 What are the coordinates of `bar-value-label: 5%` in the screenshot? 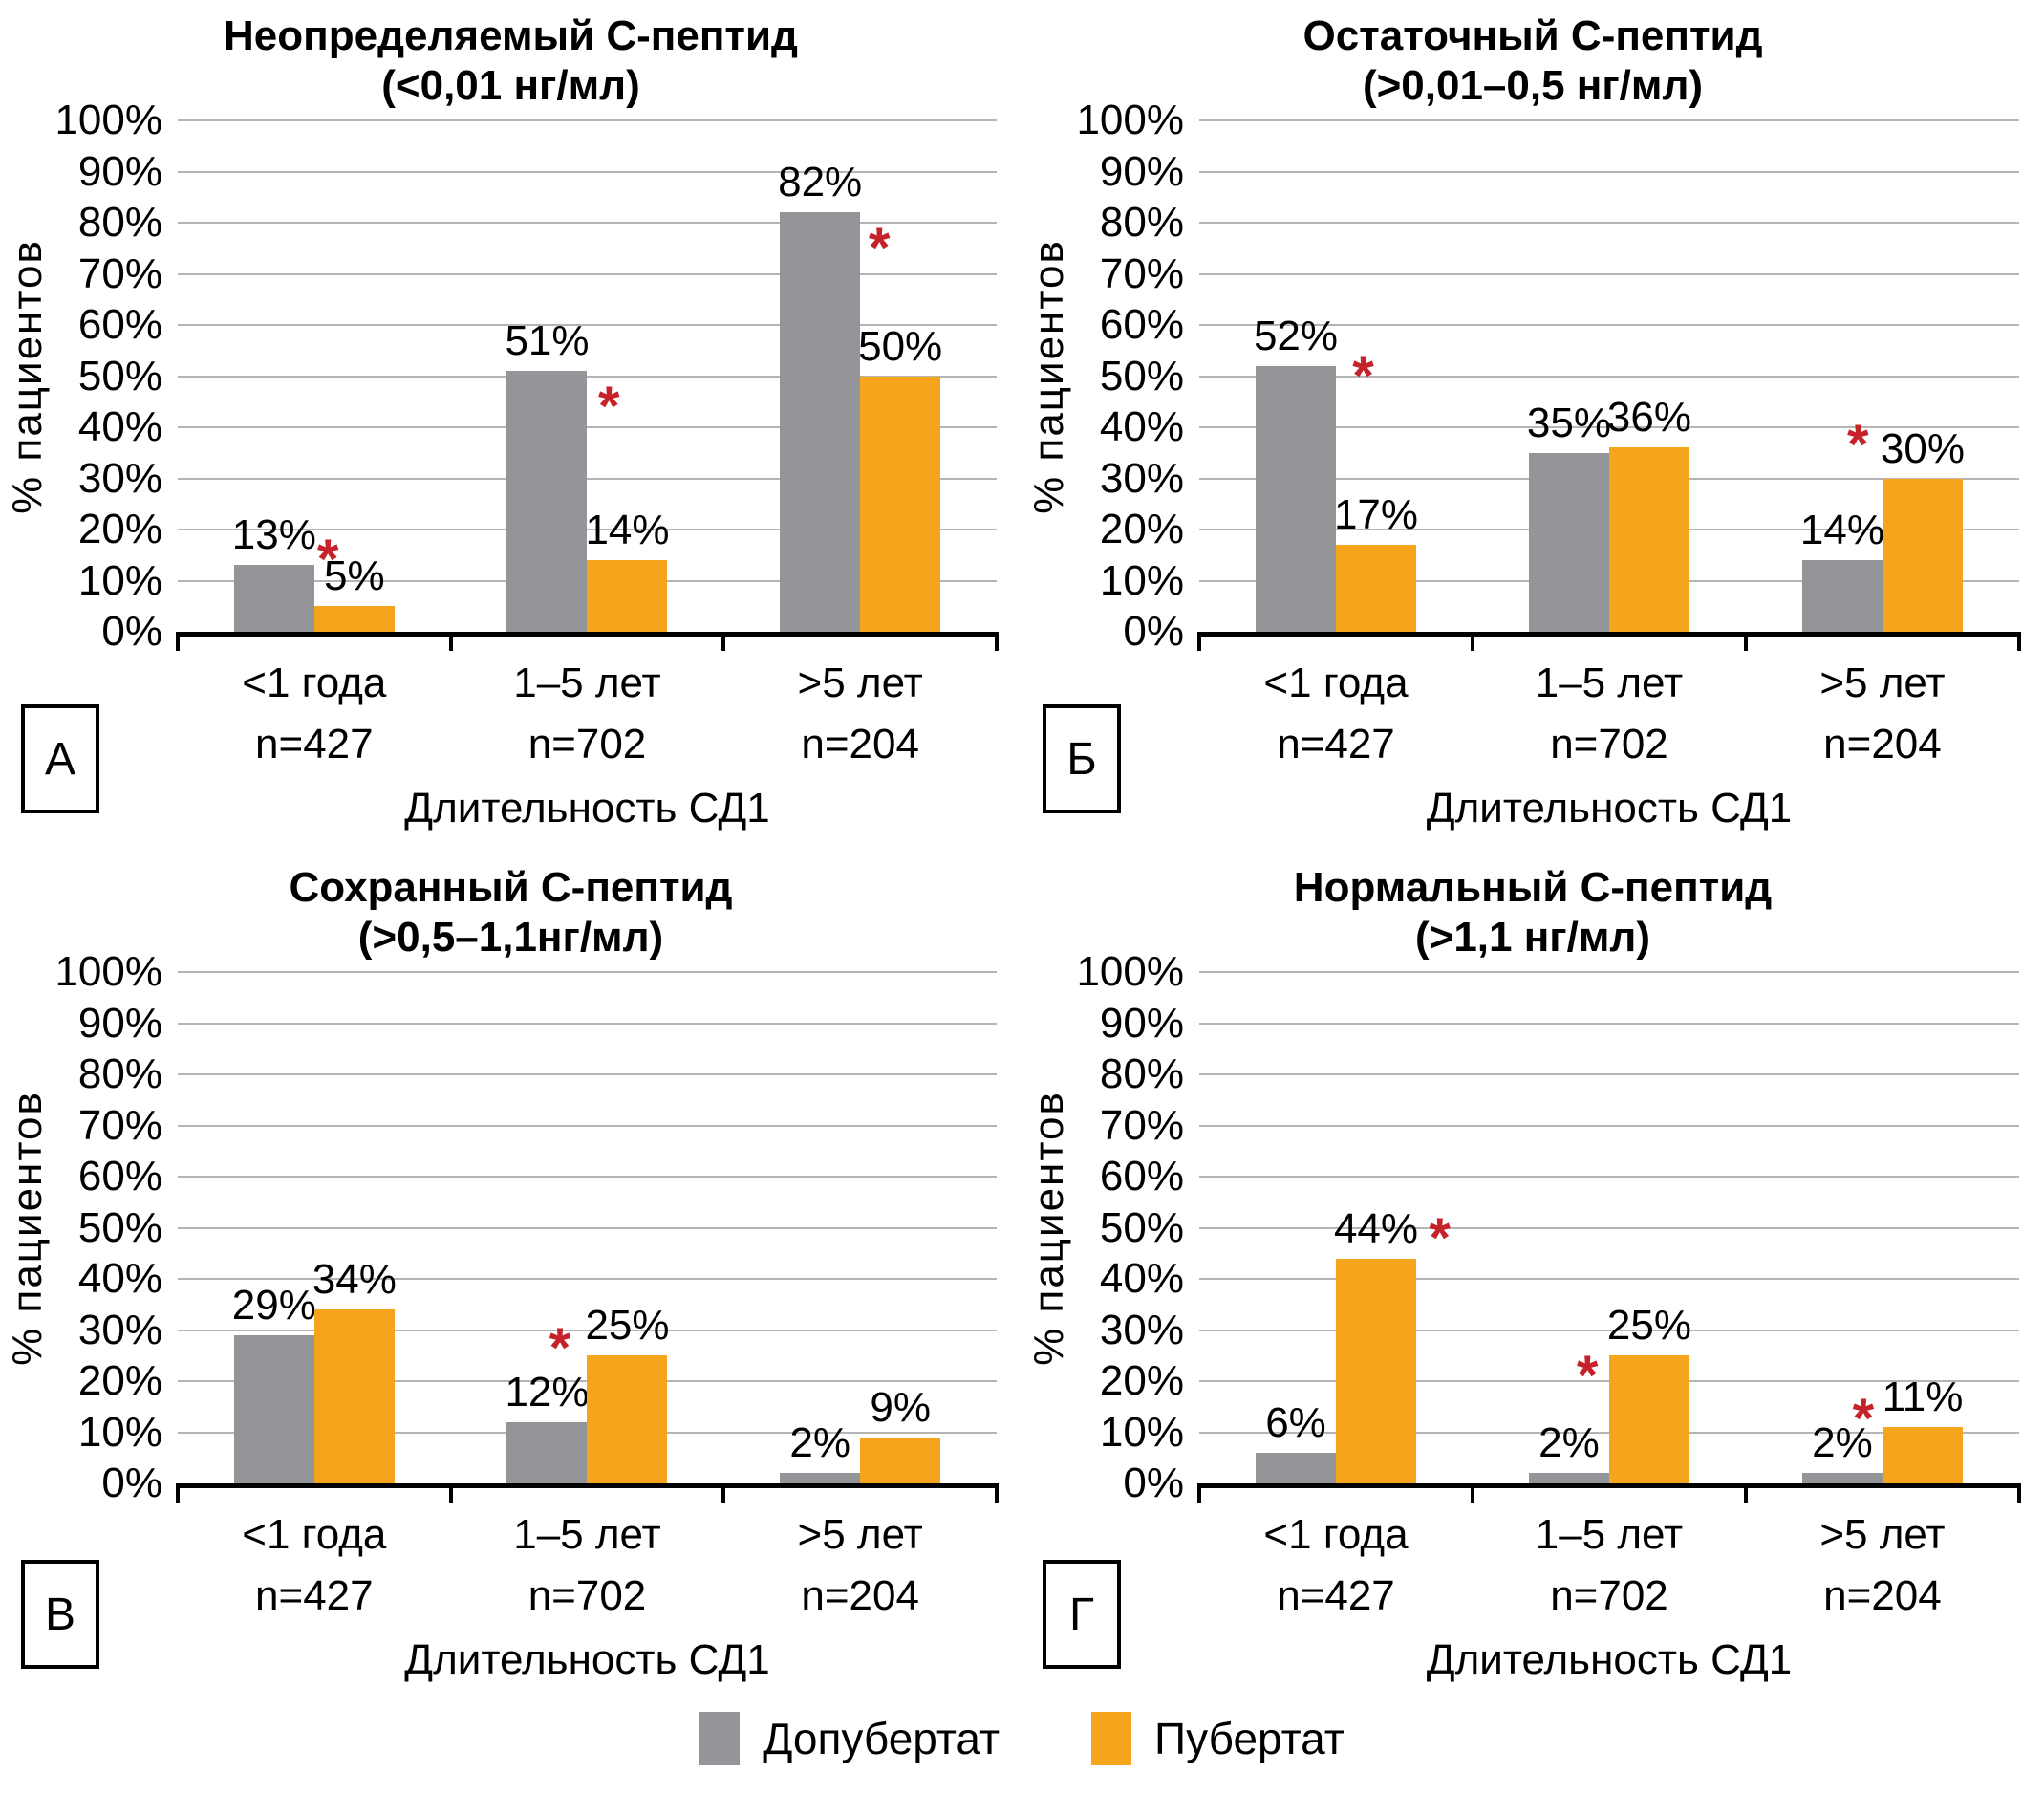 It's located at (354, 576).